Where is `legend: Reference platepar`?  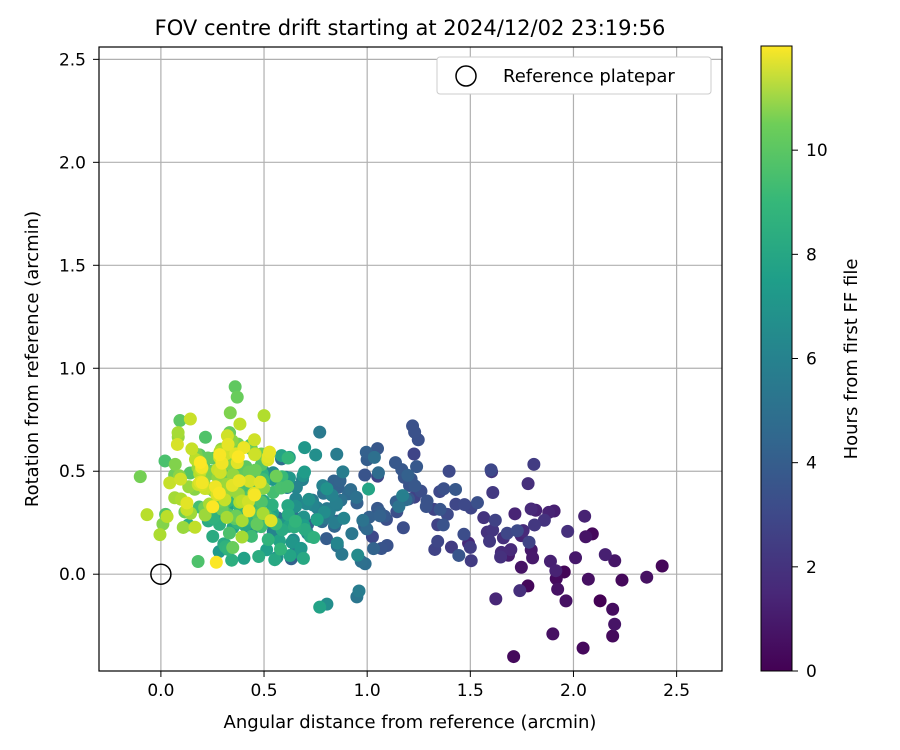 legend: Reference platepar is located at coordinates (574, 75).